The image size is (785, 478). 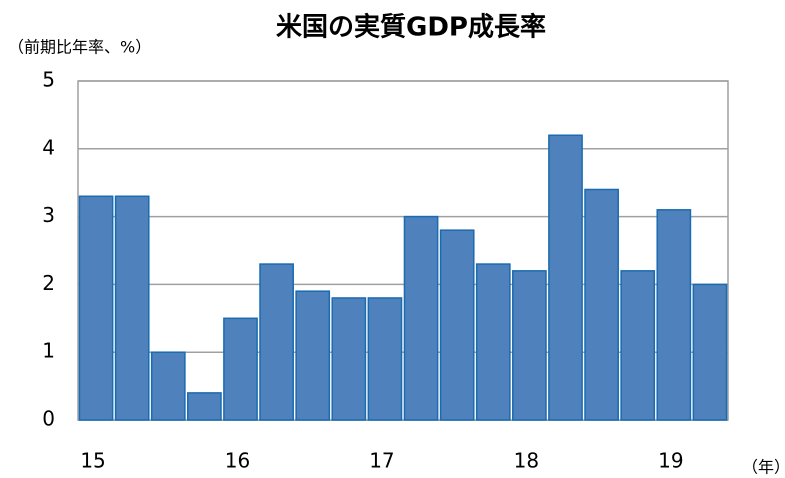 I want to click on y-tick-label: 3, so click(x=48, y=215).